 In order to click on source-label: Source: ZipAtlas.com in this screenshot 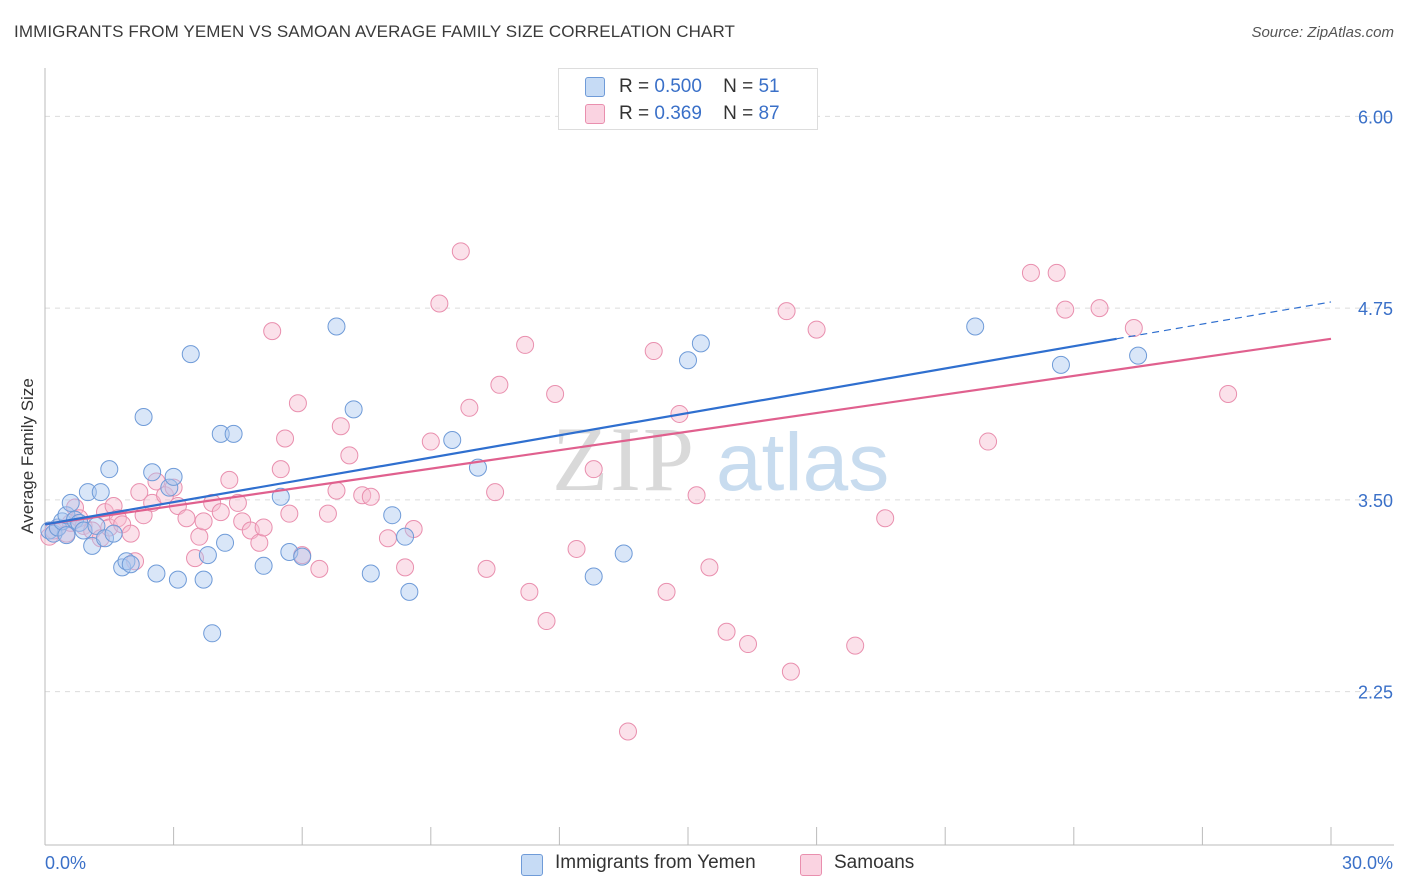, I will do `click(1322, 32)`.